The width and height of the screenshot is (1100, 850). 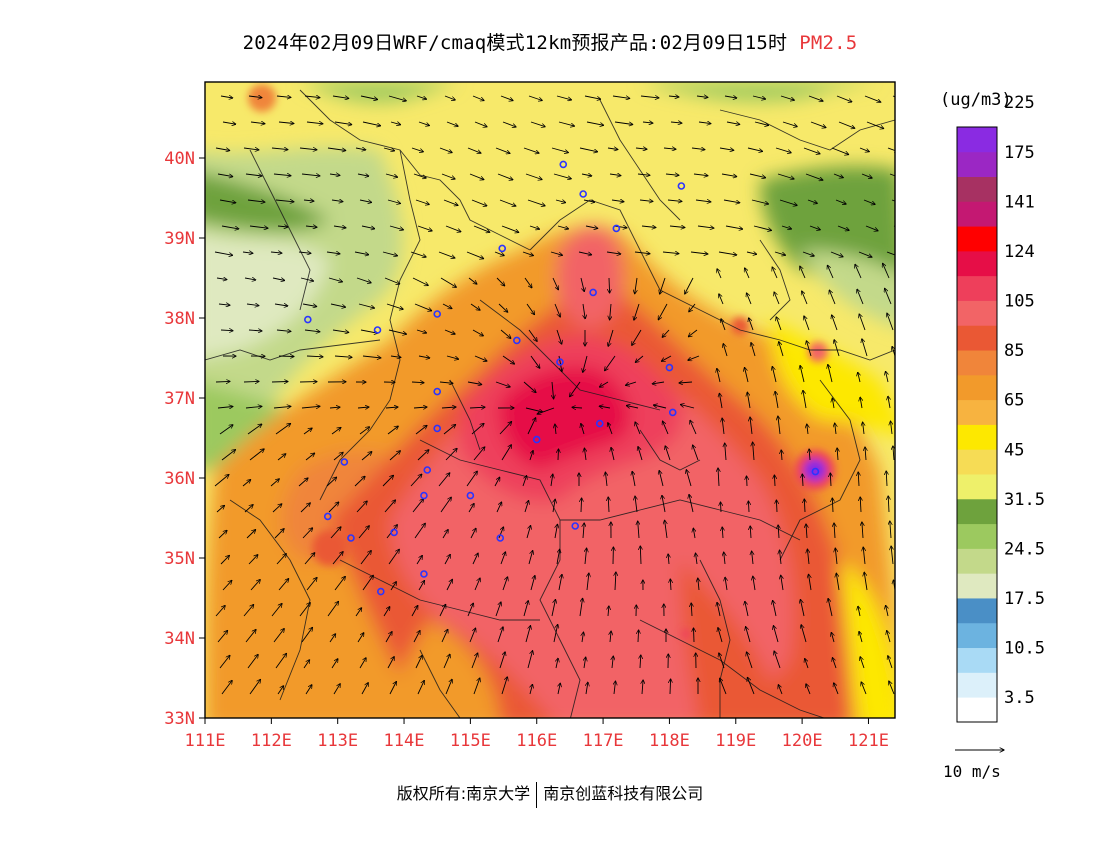 I want to click on wind-scale-label: 10 m/s, so click(x=972, y=771).